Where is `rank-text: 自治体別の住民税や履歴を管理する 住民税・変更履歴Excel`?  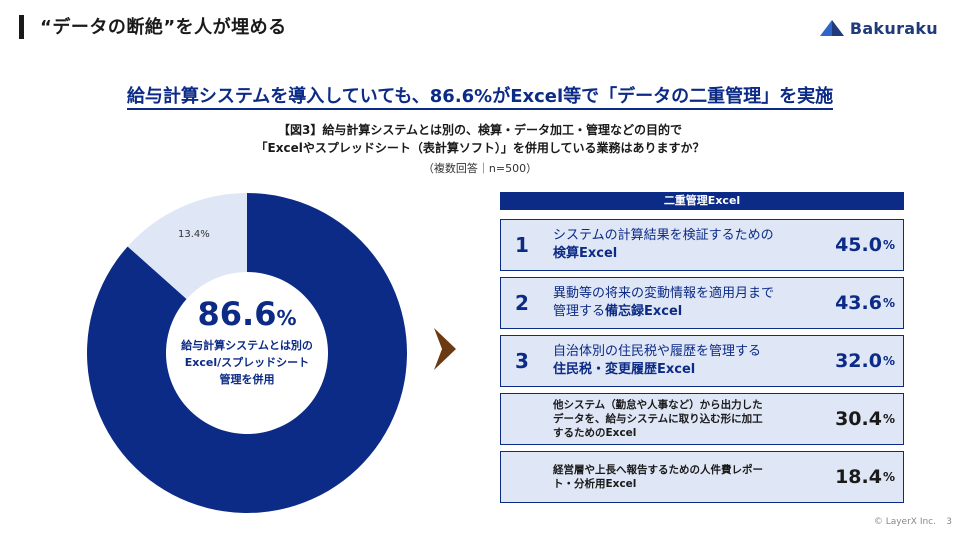
rank-text: 自治体別の住民税や履歴を管理する 住民税・変更履歴Excel is located at coordinates (694, 361).